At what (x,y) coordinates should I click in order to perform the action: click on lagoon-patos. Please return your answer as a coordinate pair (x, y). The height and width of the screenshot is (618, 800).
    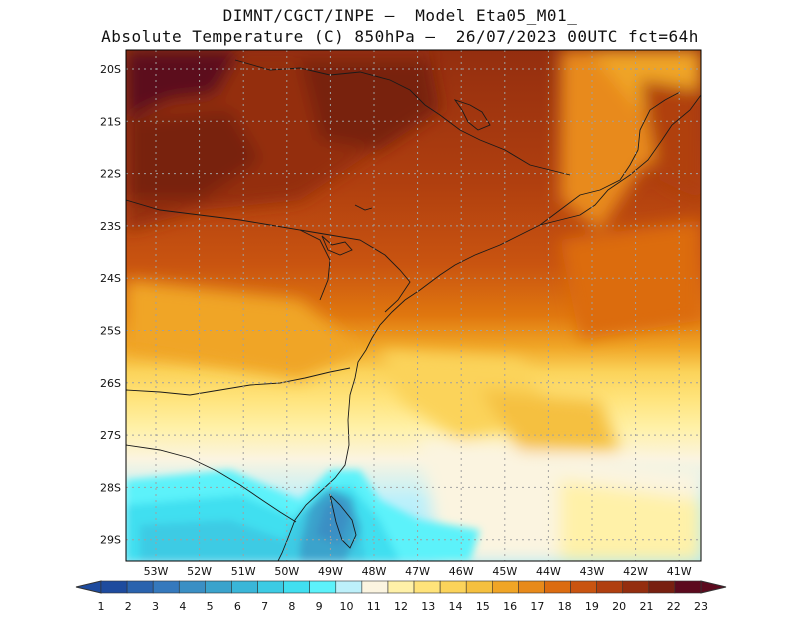
    Looking at the image, I should click on (343, 521).